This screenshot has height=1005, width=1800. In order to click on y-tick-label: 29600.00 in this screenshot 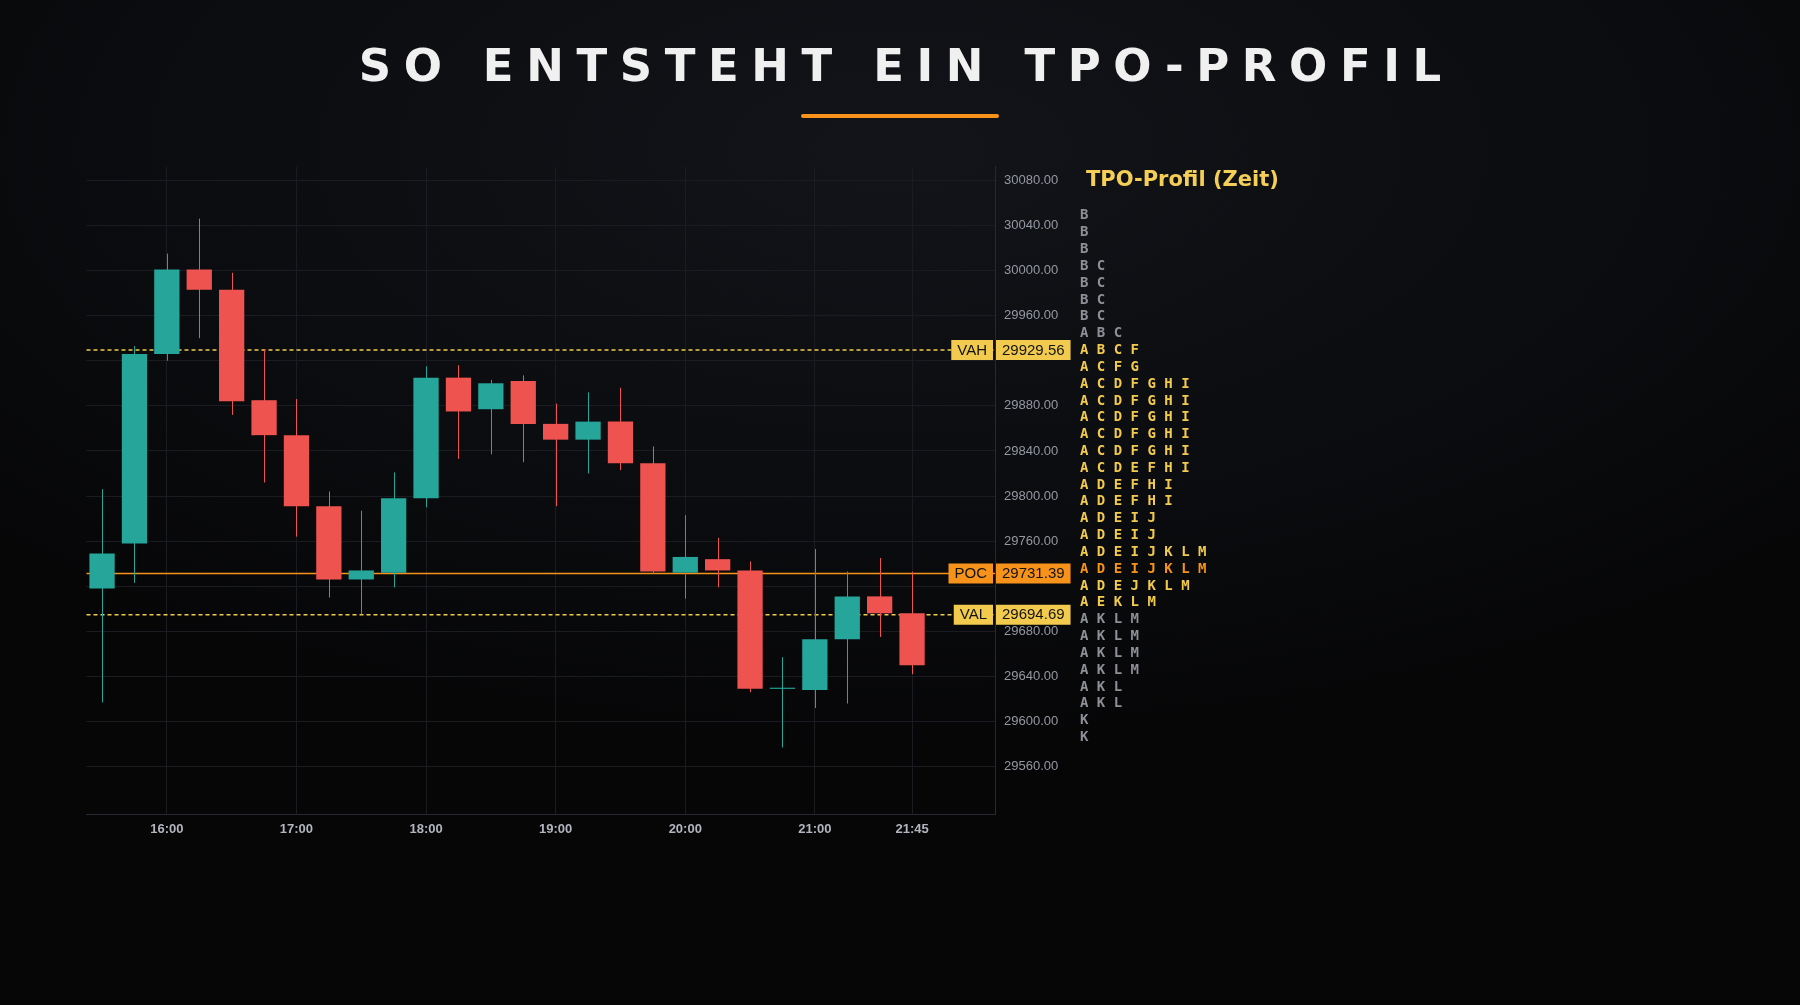, I will do `click(1031, 721)`.